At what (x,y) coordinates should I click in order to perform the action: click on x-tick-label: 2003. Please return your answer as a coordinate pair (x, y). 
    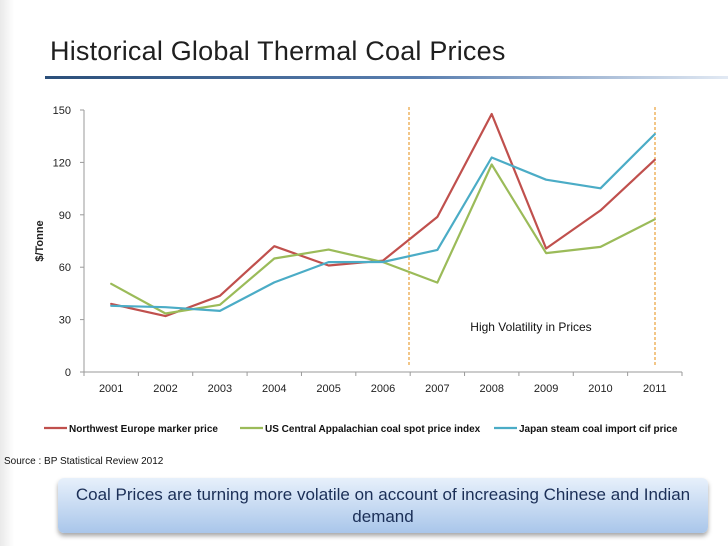
    Looking at the image, I should click on (220, 389).